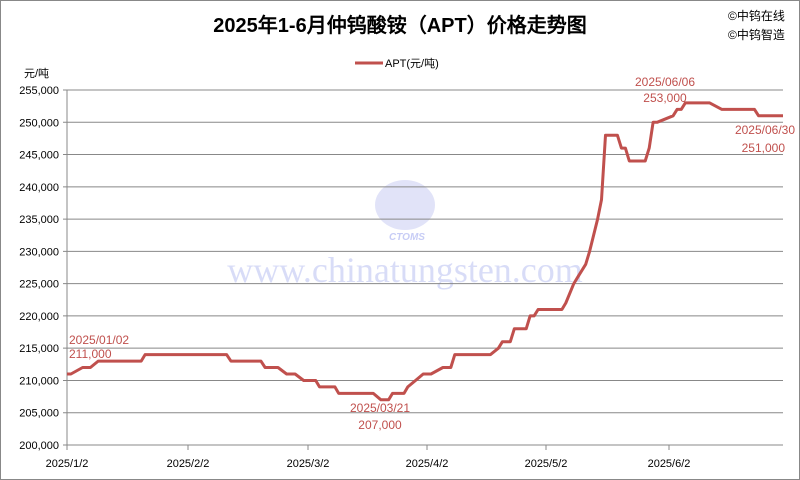 The width and height of the screenshot is (800, 480). Describe the element at coordinates (39, 446) in the screenshot. I see `y-tick-label: 200,000` at that location.